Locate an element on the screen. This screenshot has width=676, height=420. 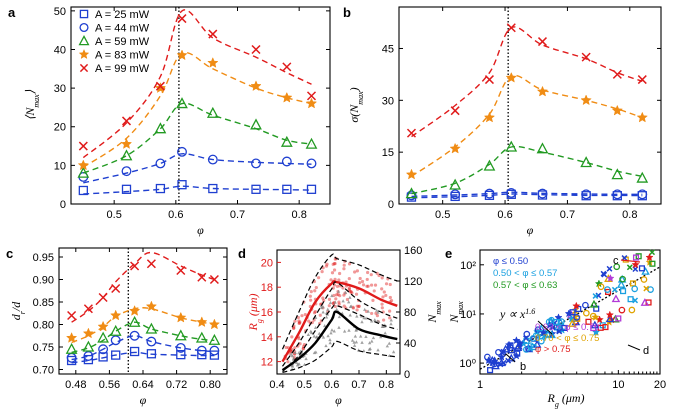
panel-d-xlabel: φ is located at coordinates (338, 400).